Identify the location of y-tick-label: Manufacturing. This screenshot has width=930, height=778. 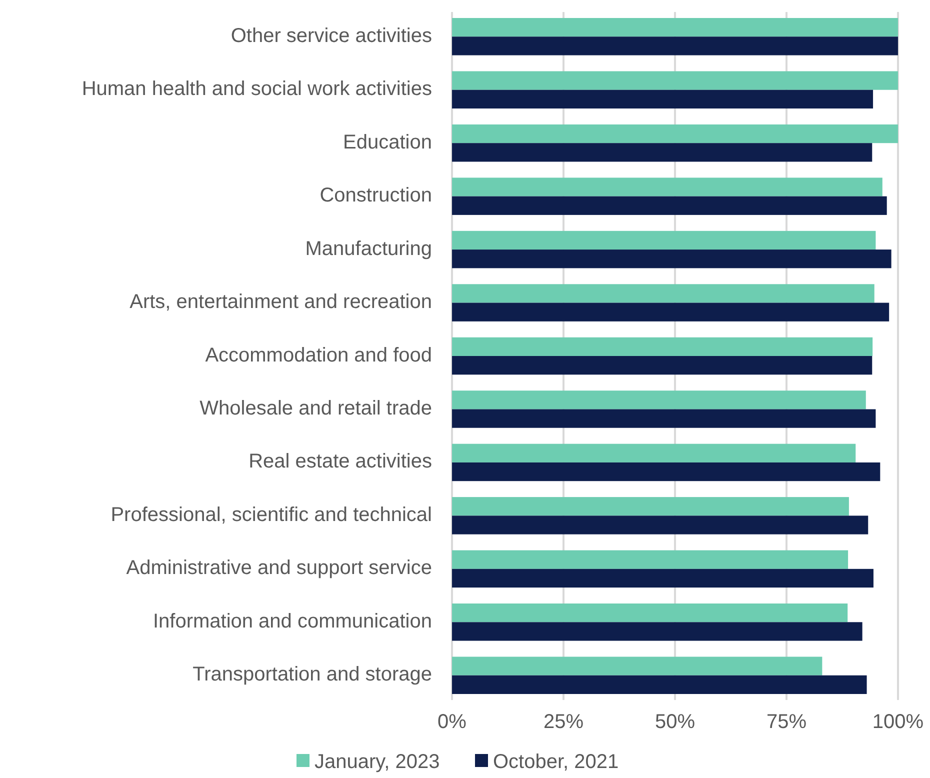
(368, 249).